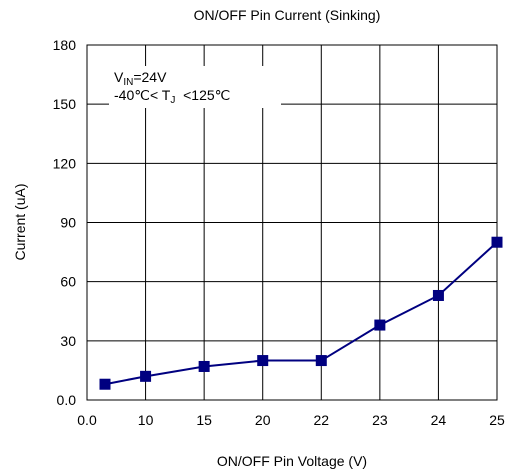 The width and height of the screenshot is (511, 475). What do you see at coordinates (287, 15) in the screenshot?
I see `chart-title: ON/OFF Pin Current (Sinking)` at bounding box center [287, 15].